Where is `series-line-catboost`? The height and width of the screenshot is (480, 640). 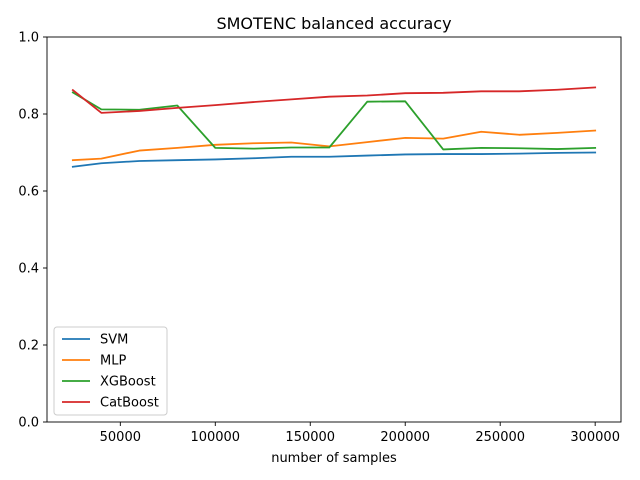
series-line-catboost is located at coordinates (334, 100).